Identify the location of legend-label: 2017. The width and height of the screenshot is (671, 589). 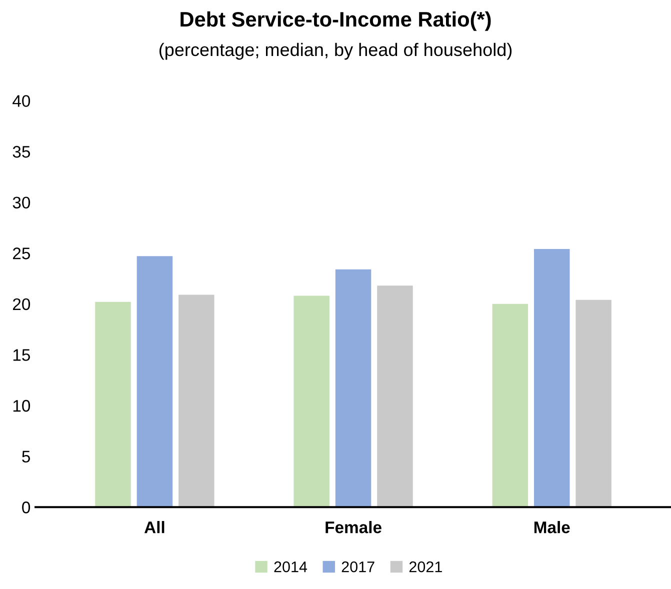
(358, 566).